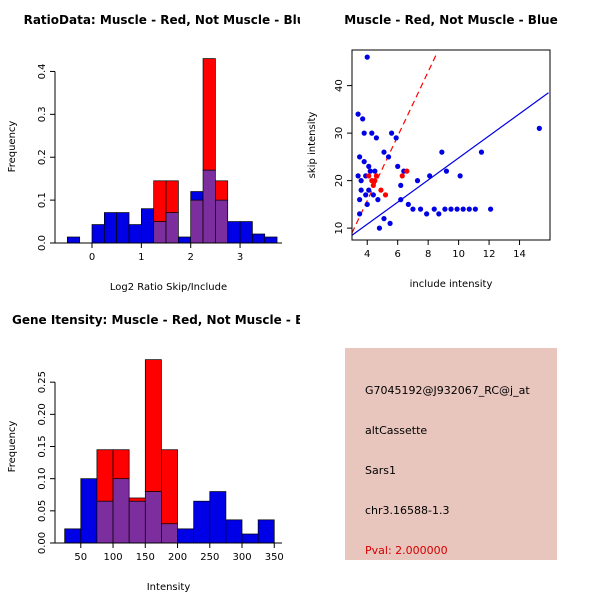  I want to click on svg-text: 150, so click(145, 557).